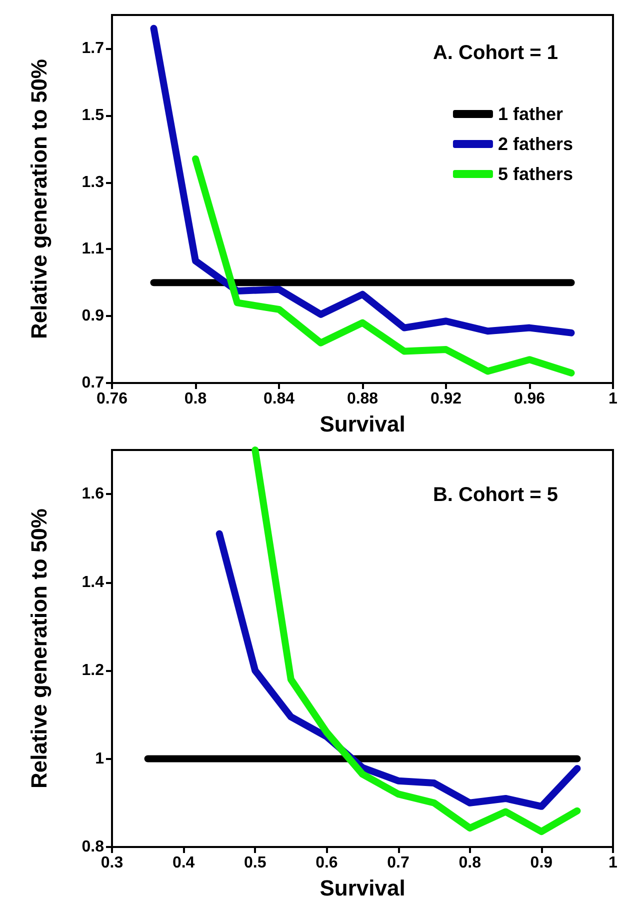  Describe the element at coordinates (536, 144) in the screenshot. I see `legend-label: 2 fathers` at that location.